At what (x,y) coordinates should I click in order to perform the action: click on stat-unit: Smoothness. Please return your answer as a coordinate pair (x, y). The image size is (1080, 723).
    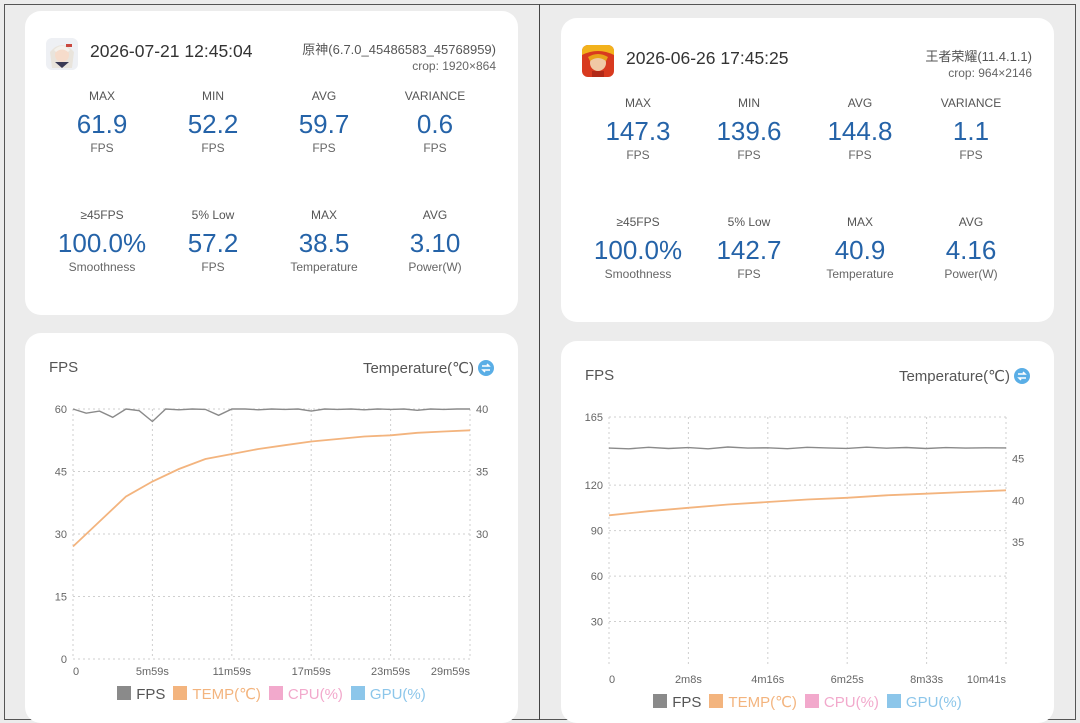
    Looking at the image, I should click on (638, 274).